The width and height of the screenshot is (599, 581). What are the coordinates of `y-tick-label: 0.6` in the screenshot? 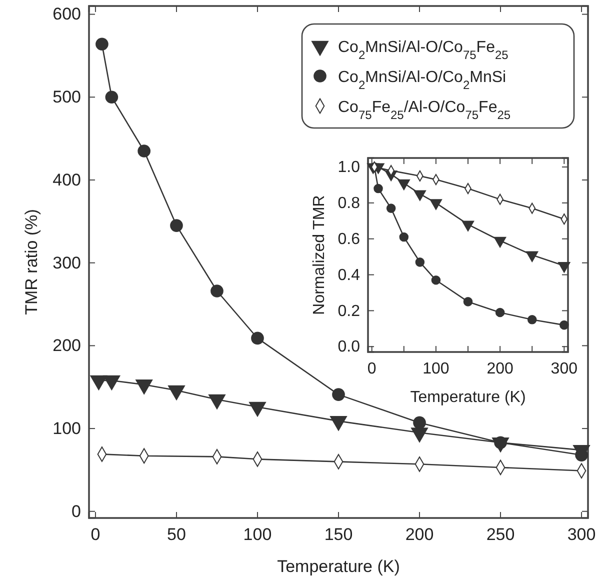 It's located at (349, 239).